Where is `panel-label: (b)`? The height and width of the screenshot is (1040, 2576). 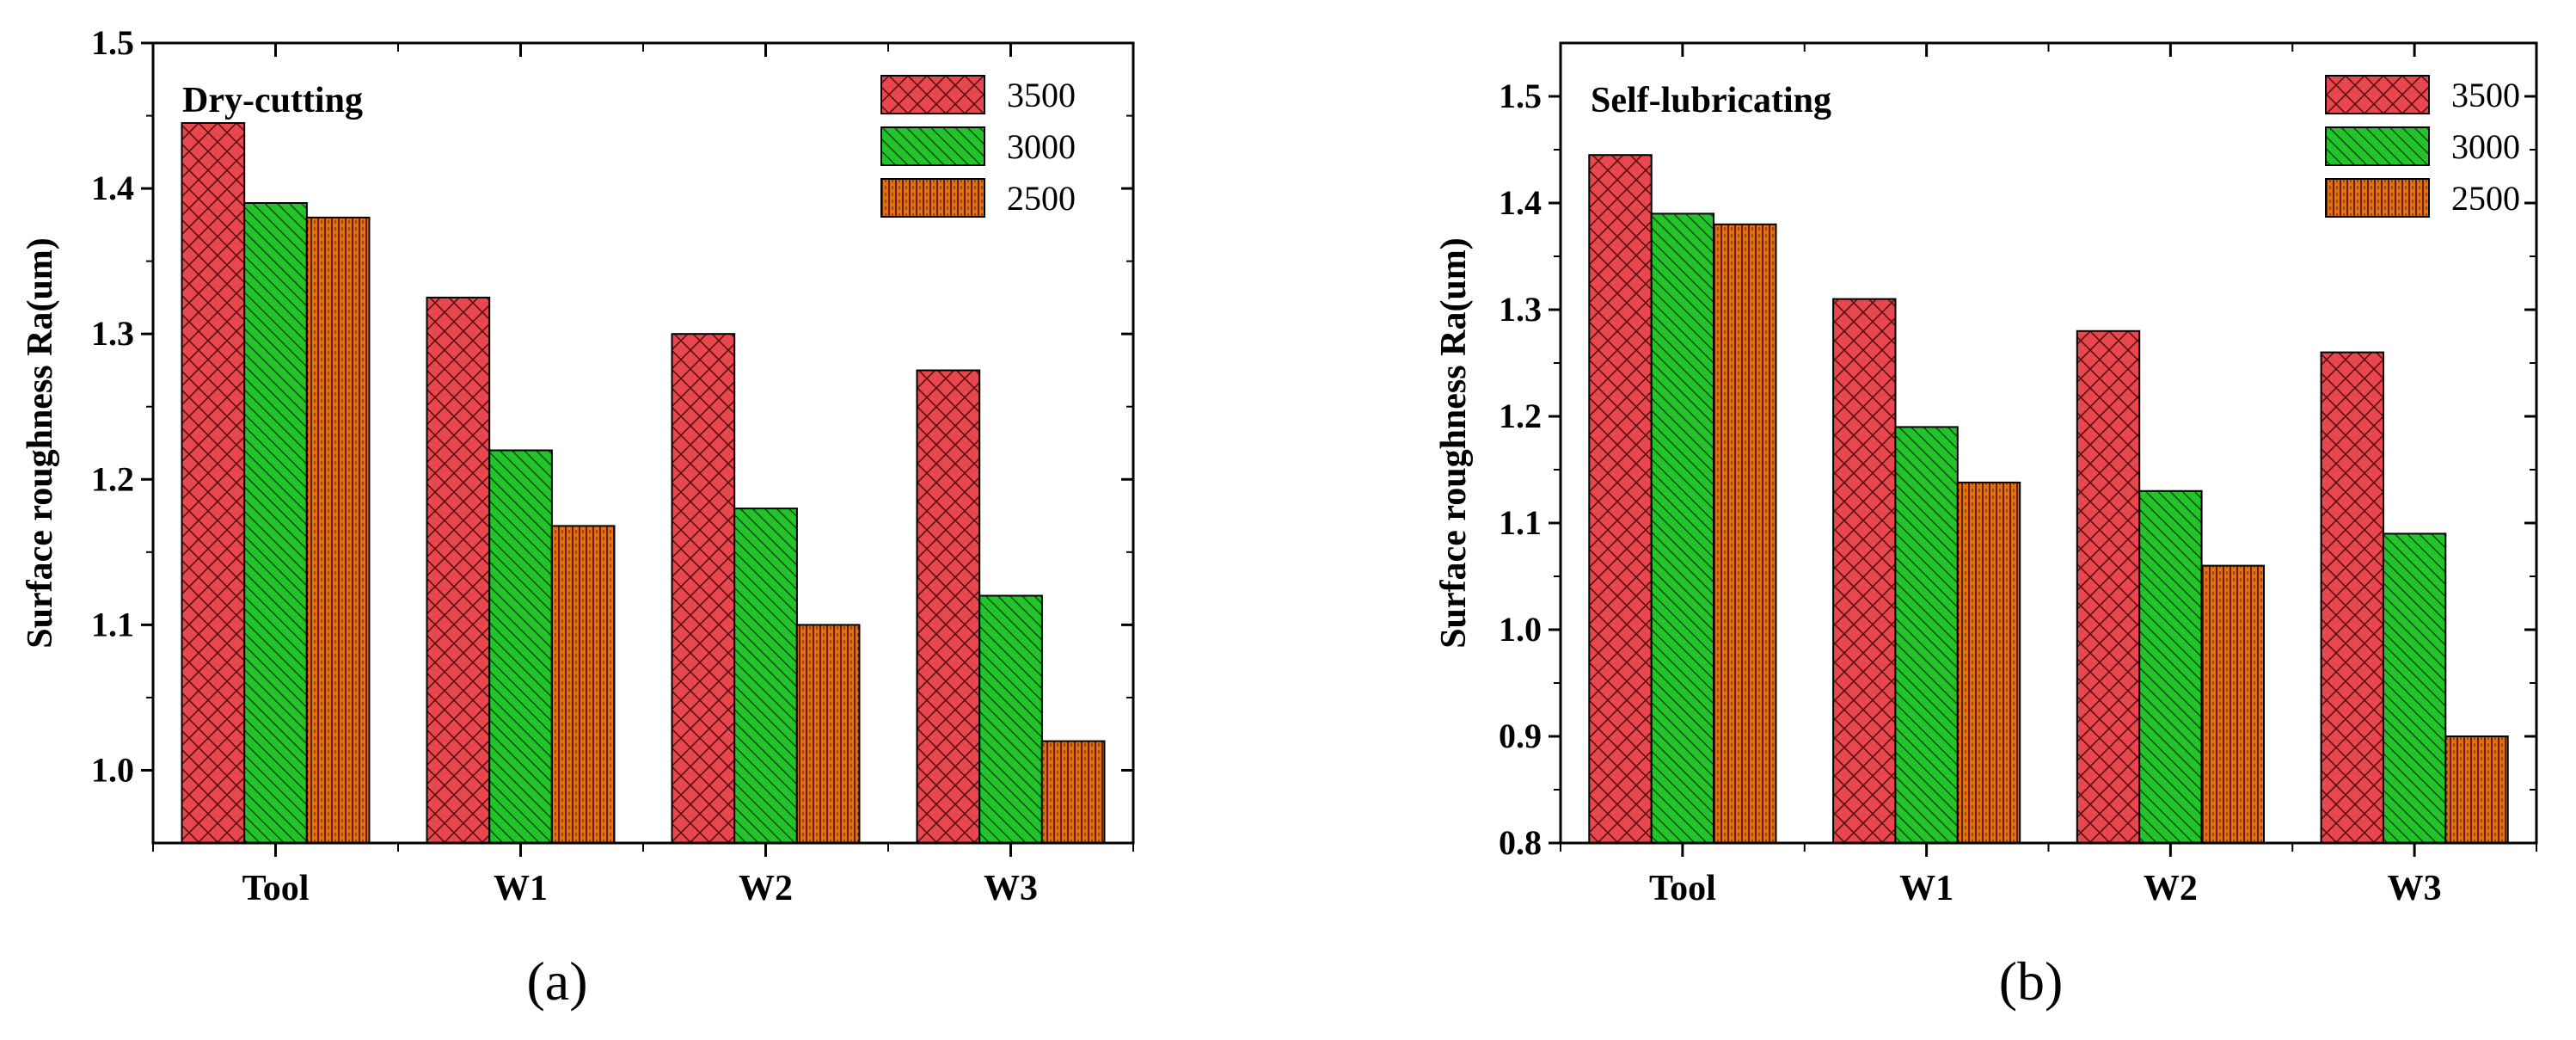
panel-label: (b) is located at coordinates (2031, 982).